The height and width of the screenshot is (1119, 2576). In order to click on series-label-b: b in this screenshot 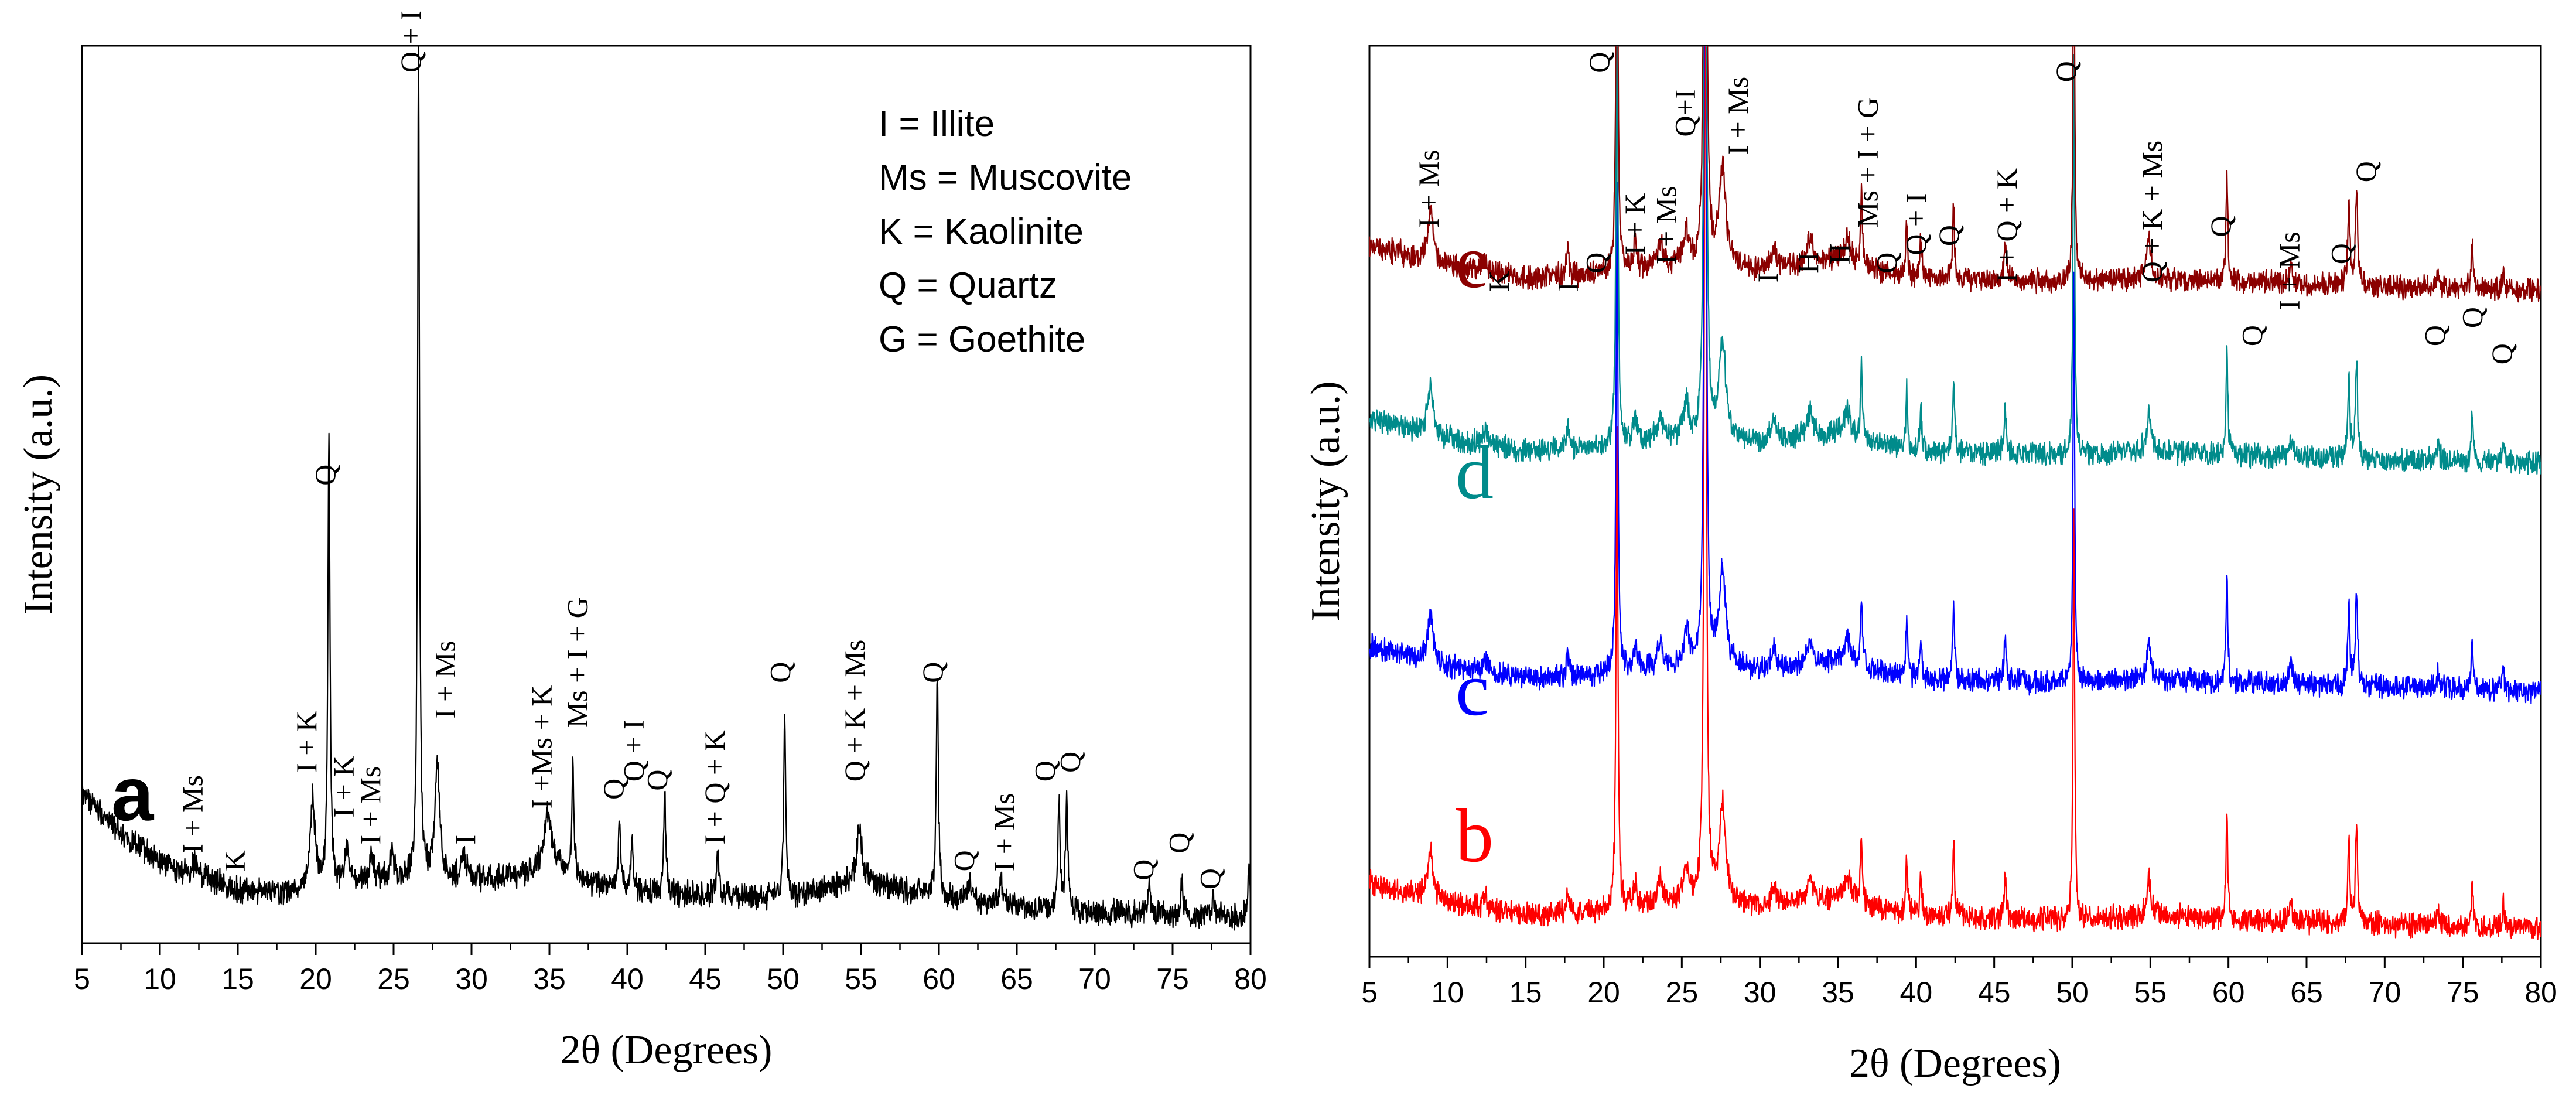, I will do `click(1475, 836)`.